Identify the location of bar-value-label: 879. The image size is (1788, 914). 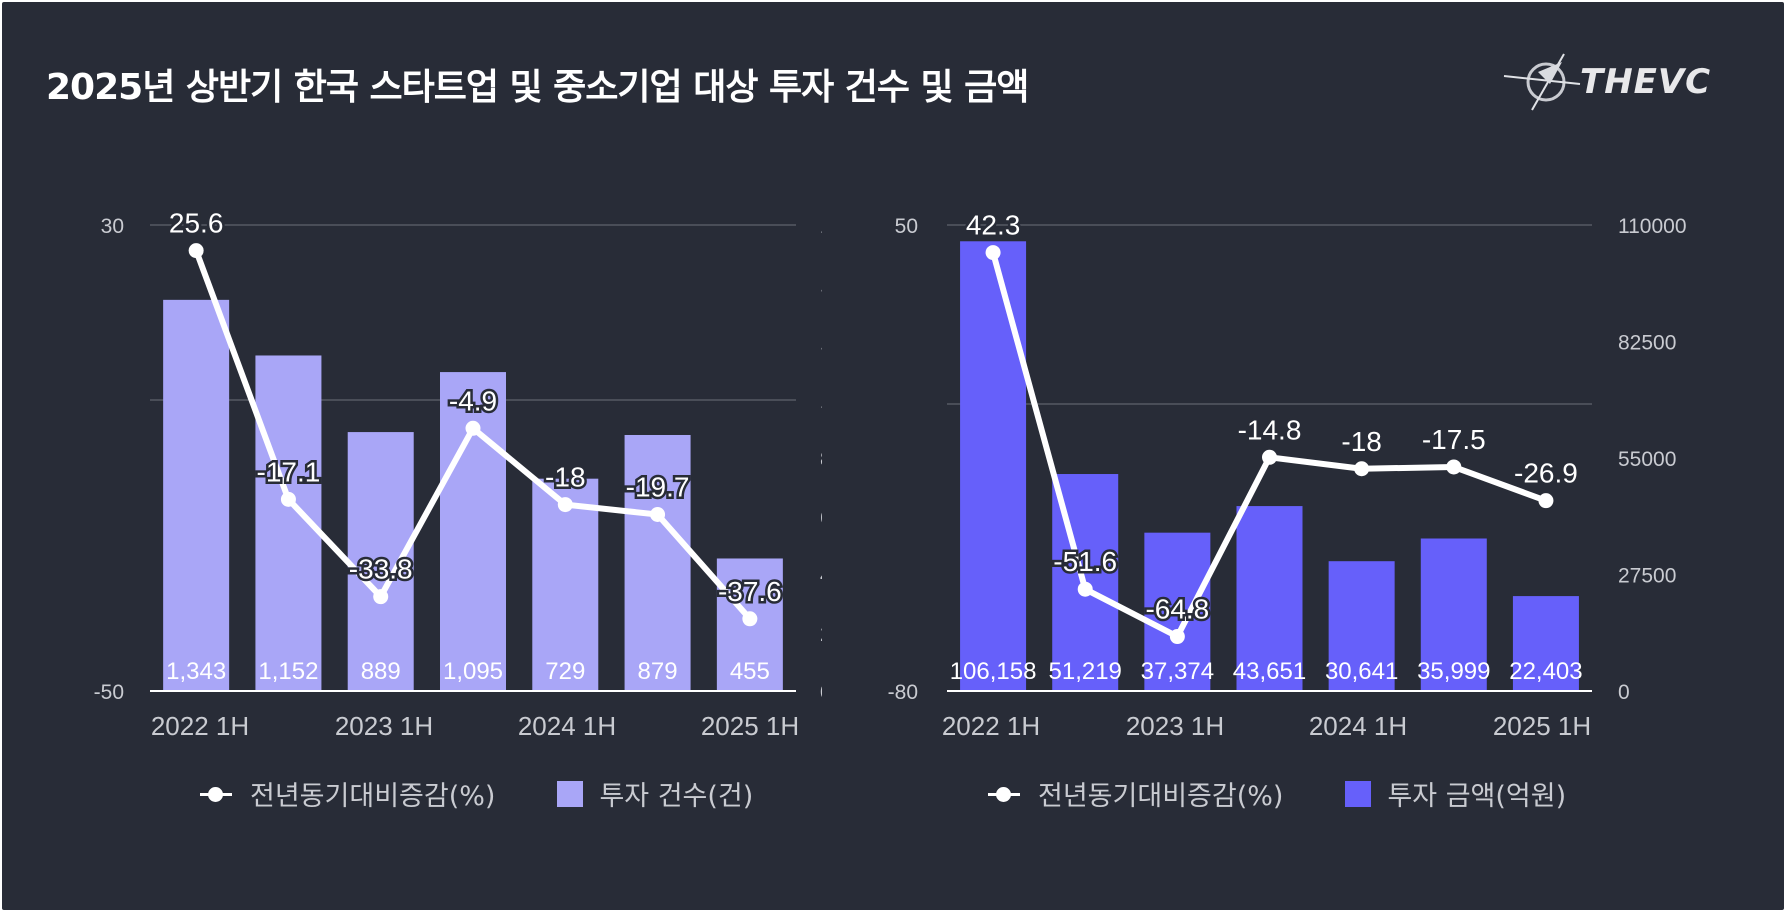
(658, 671).